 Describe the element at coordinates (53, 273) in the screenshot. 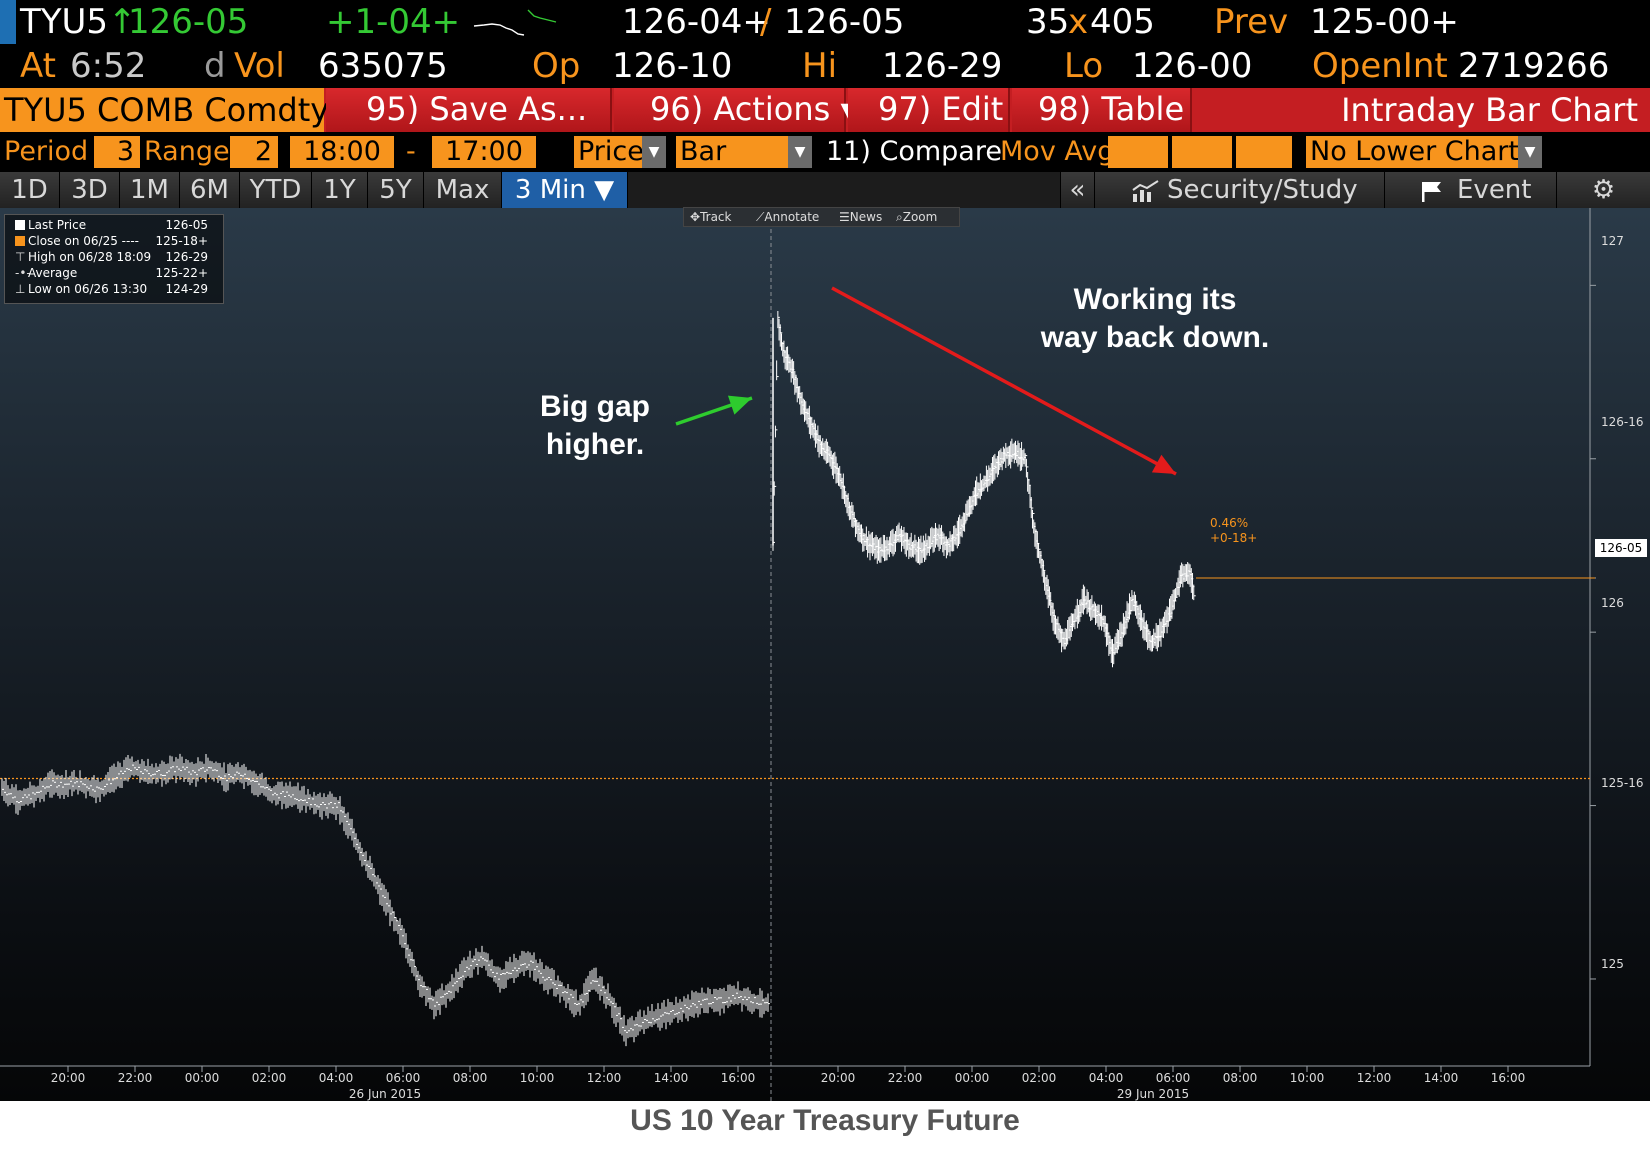

I see `legend-label: Average` at that location.